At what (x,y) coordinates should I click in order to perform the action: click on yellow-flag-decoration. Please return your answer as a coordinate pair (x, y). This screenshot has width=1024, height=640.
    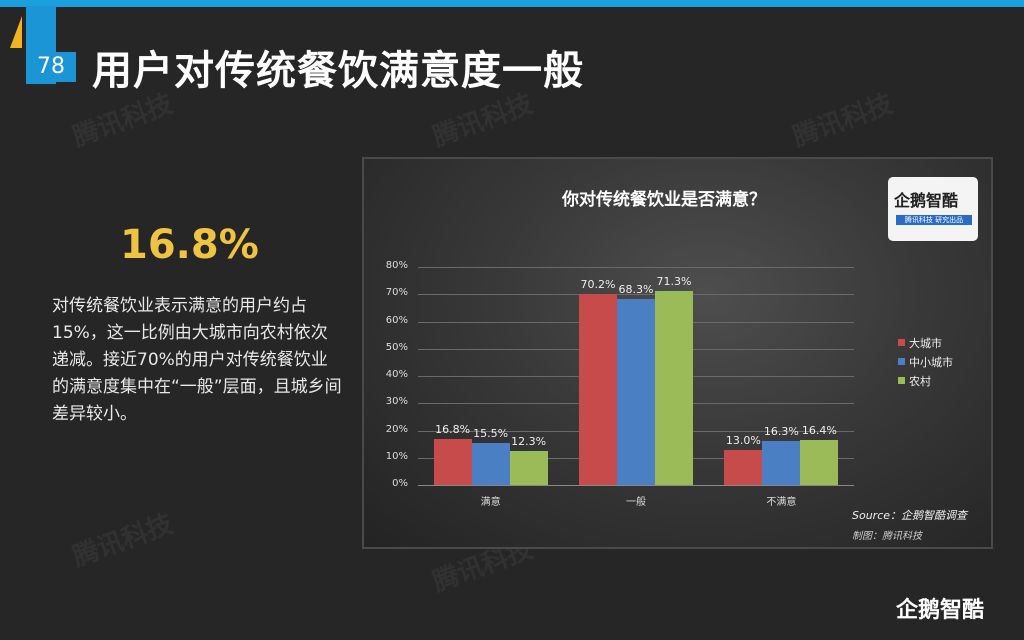
    Looking at the image, I should click on (16, 32).